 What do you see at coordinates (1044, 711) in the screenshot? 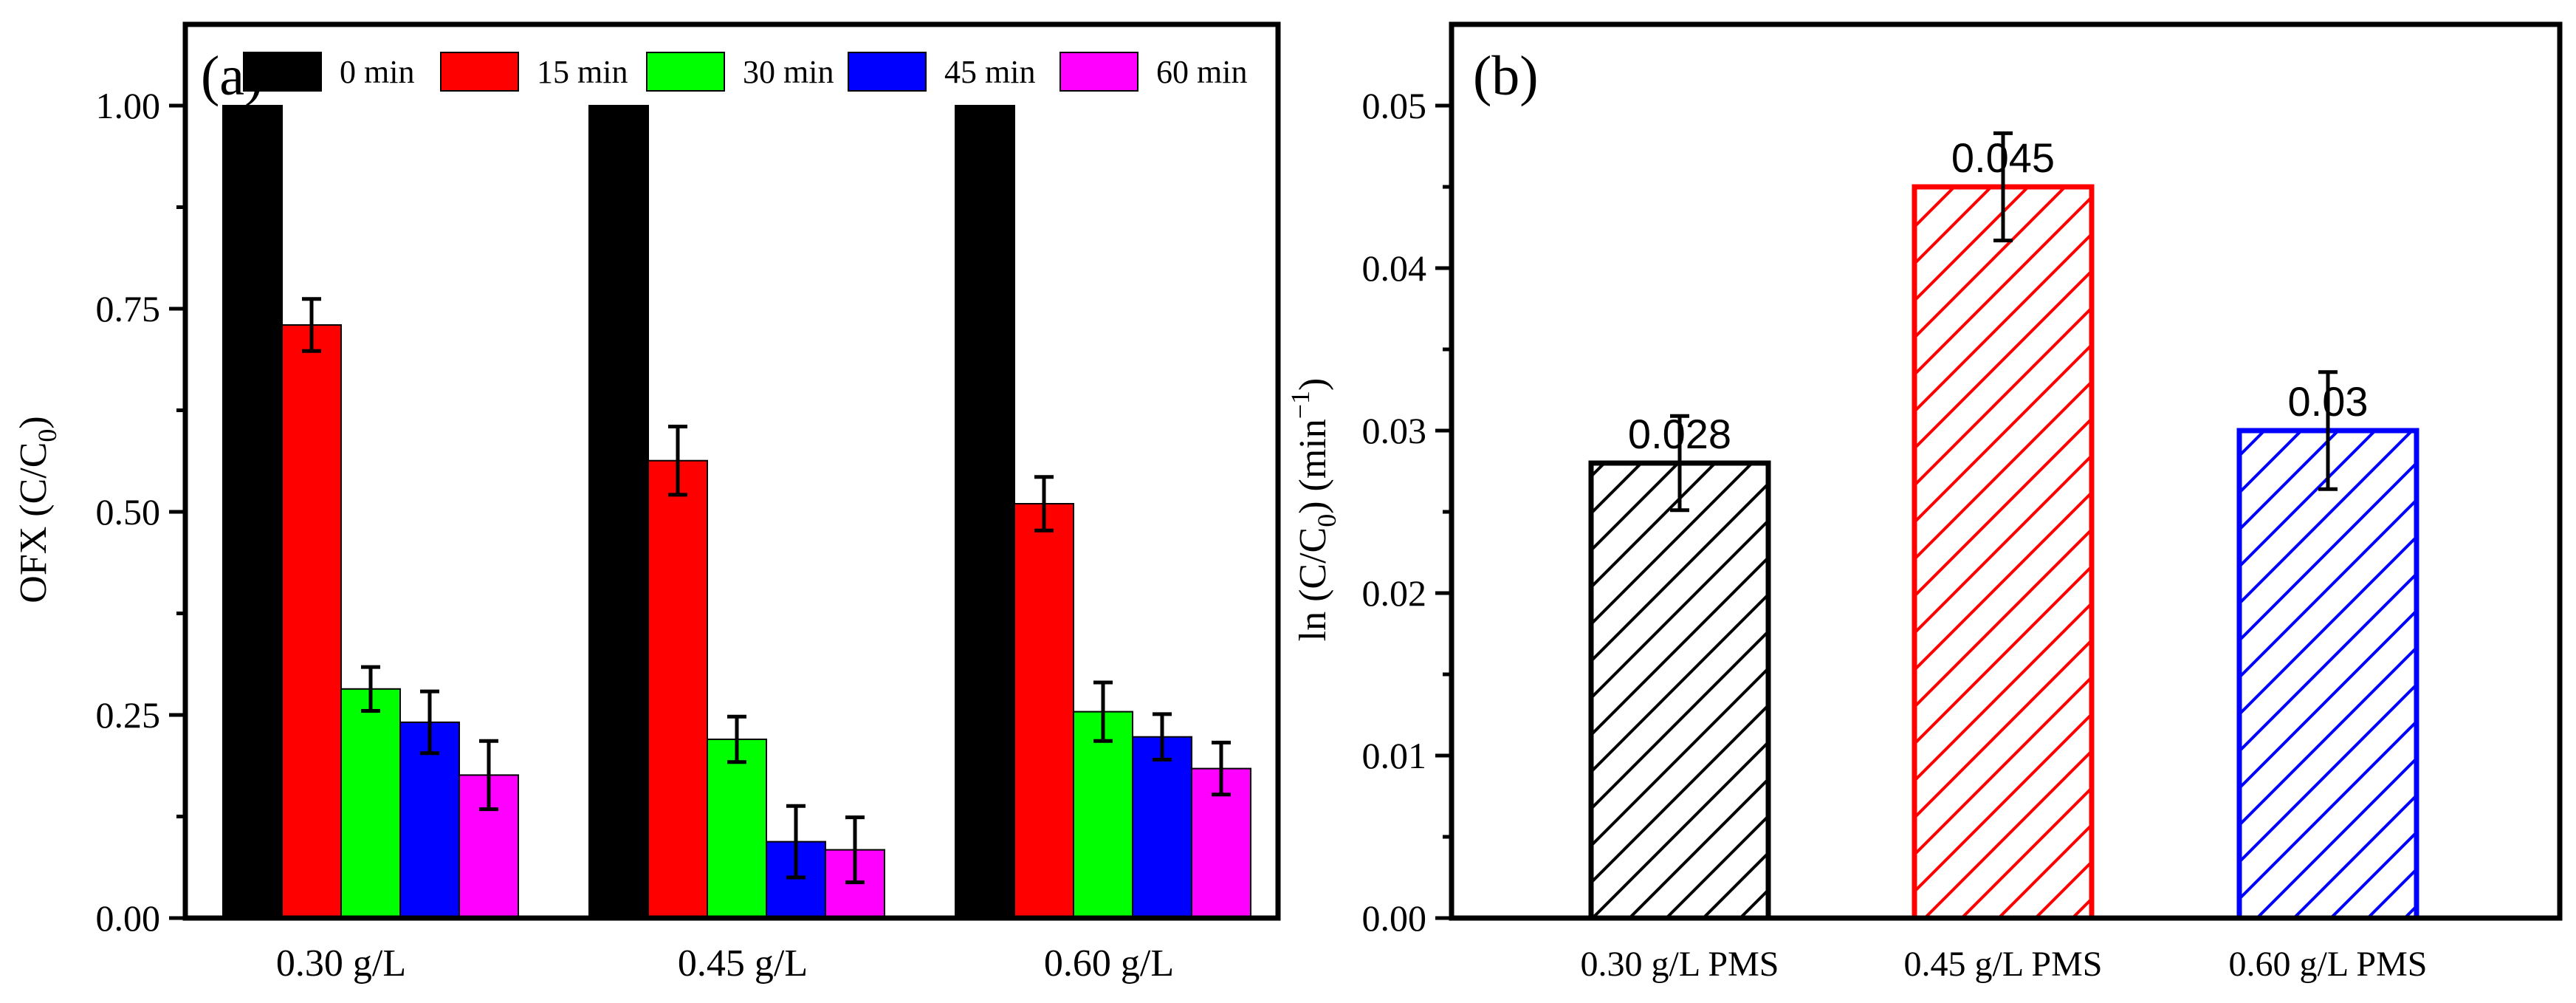
I see `bar-15-min-0-60-g-L` at bounding box center [1044, 711].